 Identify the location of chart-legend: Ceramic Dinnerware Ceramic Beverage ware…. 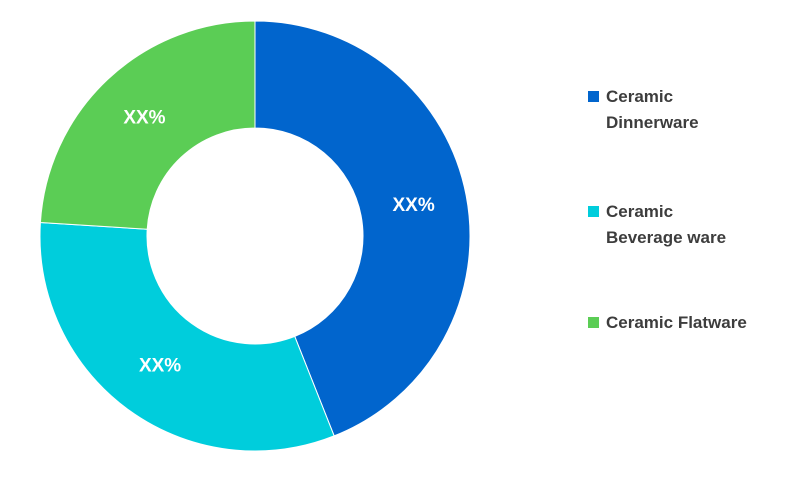
(690, 210).